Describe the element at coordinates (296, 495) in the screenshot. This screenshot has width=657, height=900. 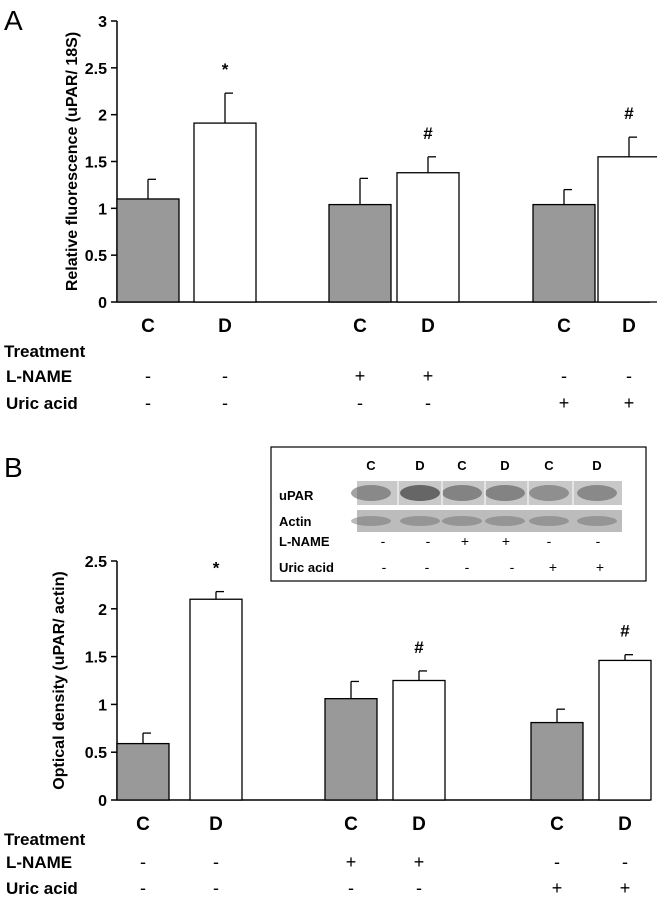
I see `blot-row-label: uPAR` at that location.